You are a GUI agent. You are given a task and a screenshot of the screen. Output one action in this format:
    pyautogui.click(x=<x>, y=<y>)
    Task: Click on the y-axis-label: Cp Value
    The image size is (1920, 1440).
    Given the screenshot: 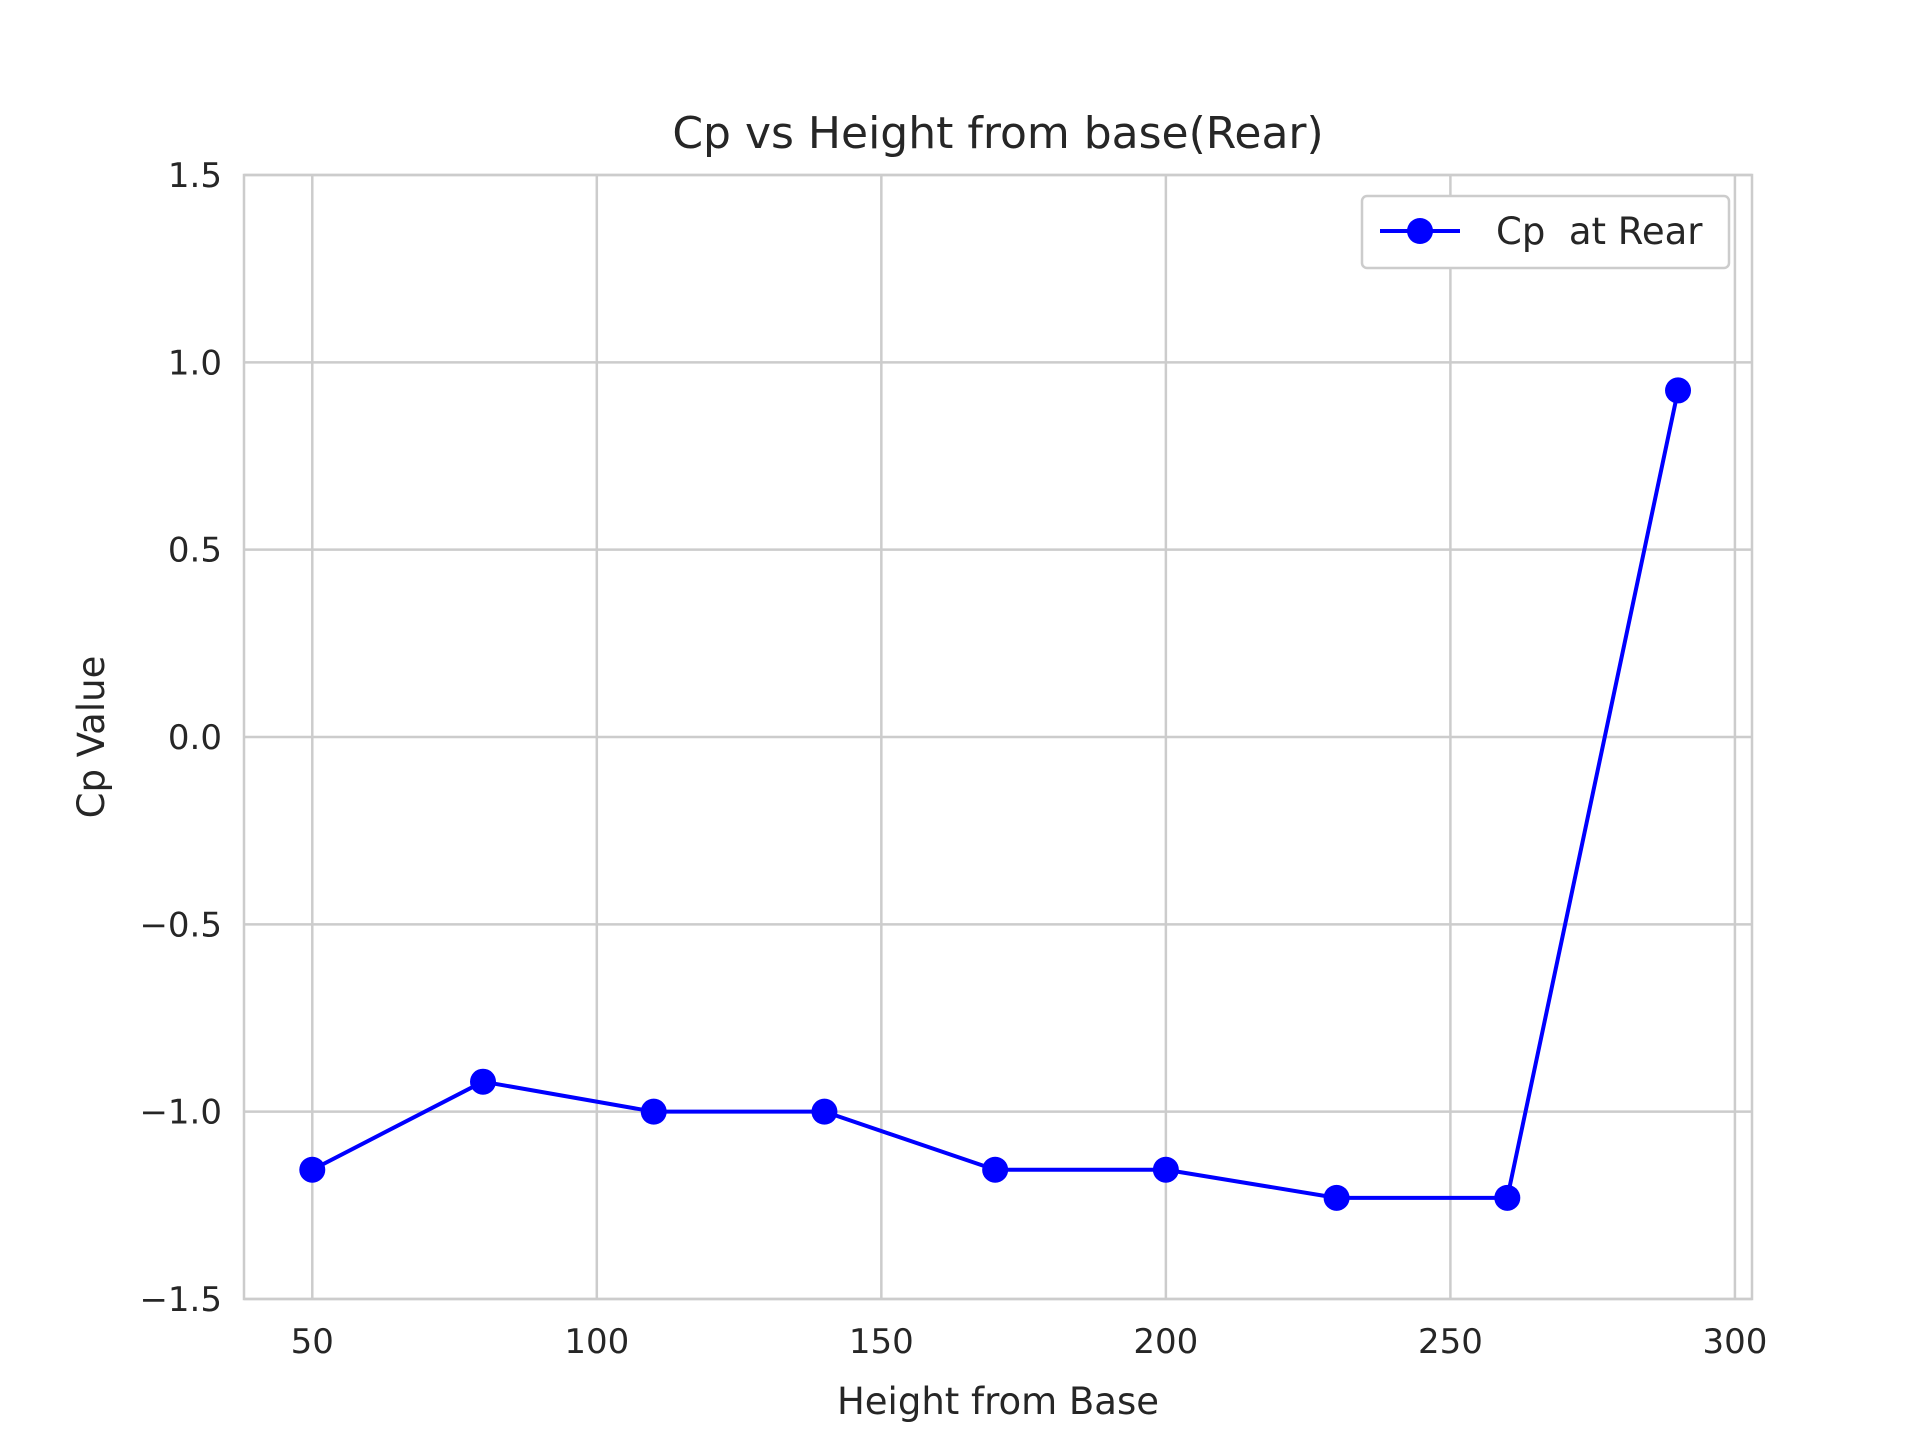 What is the action you would take?
    pyautogui.click(x=91, y=737)
    